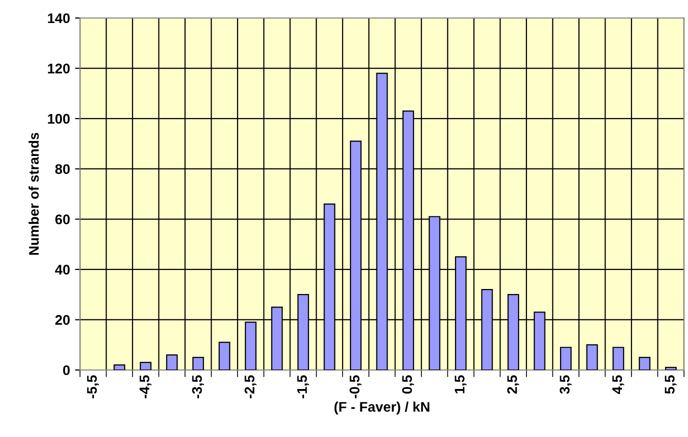 This screenshot has height=437, width=688. I want to click on x-tick-label: -1,5, so click(303, 386).